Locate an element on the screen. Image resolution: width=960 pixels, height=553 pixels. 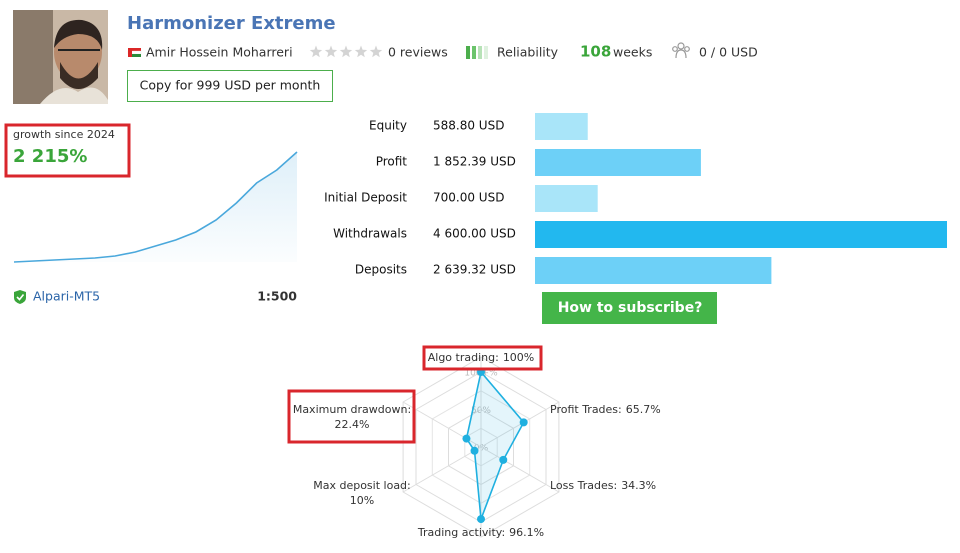
balance-value: 700.00 USD is located at coordinates (468, 198).